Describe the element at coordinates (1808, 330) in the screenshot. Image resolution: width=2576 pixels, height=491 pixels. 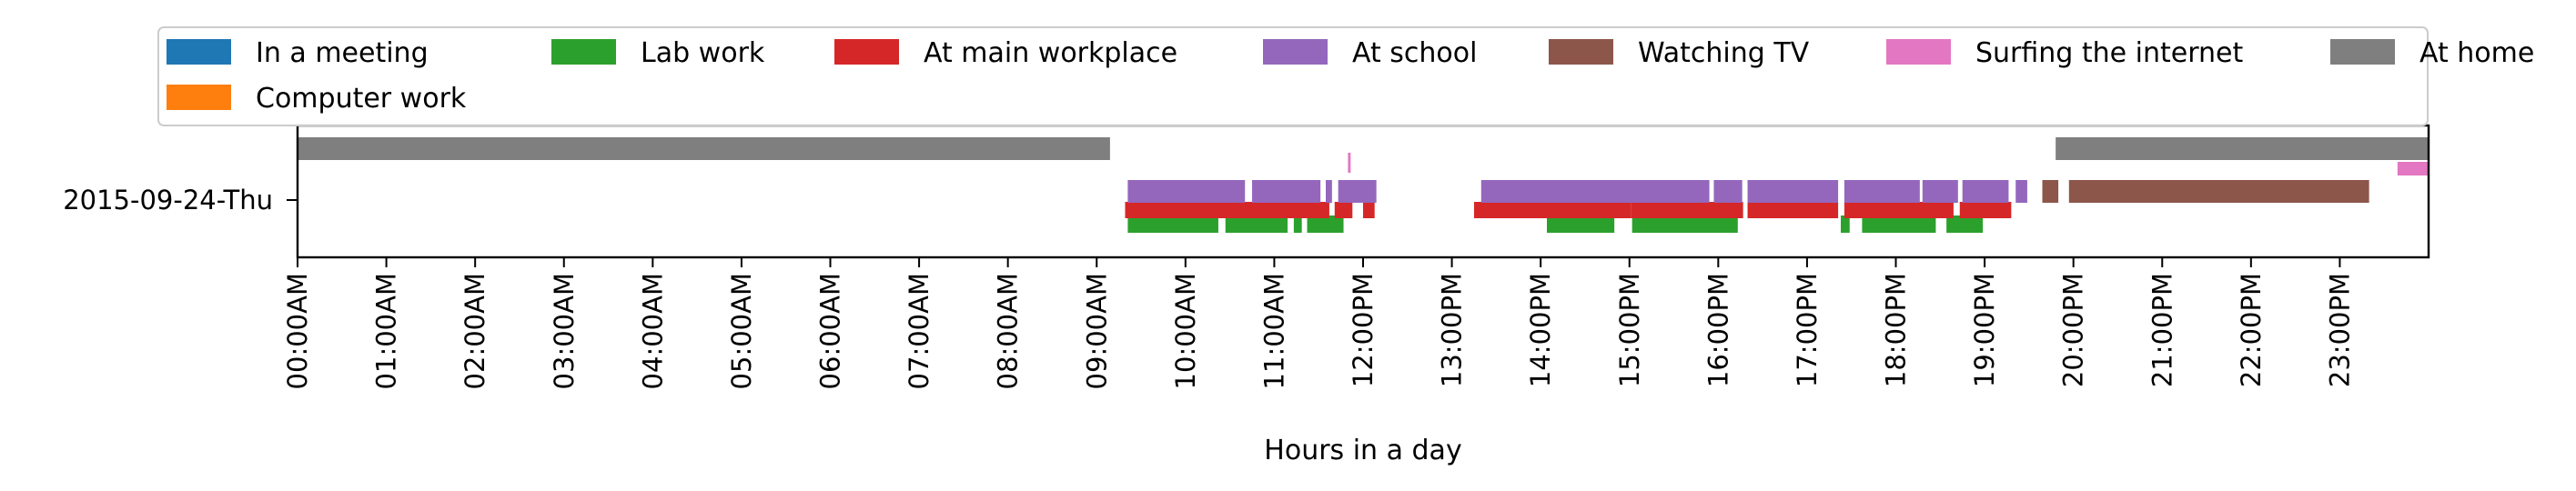
I see `x-tick-label: 17:00PM` at that location.